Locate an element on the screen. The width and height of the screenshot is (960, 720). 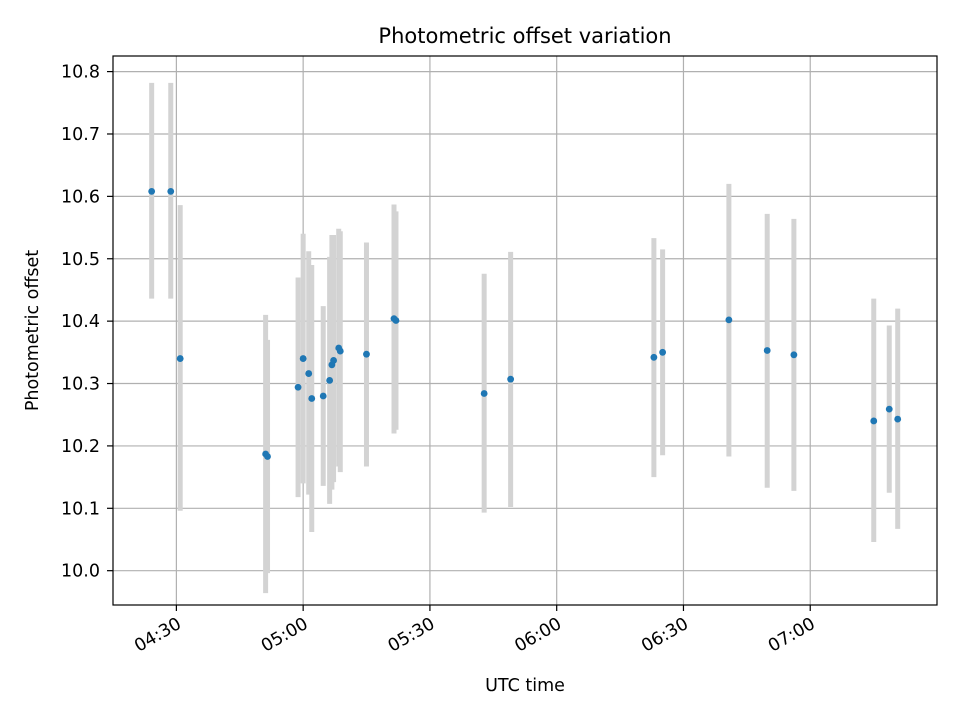
y-tick-label: 10.3 is located at coordinates (80, 385).